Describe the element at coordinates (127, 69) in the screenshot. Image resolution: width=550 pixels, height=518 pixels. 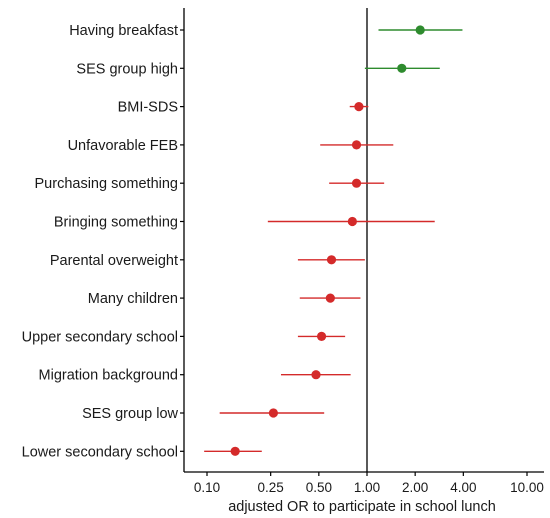
I see `row-label: SES group high` at that location.